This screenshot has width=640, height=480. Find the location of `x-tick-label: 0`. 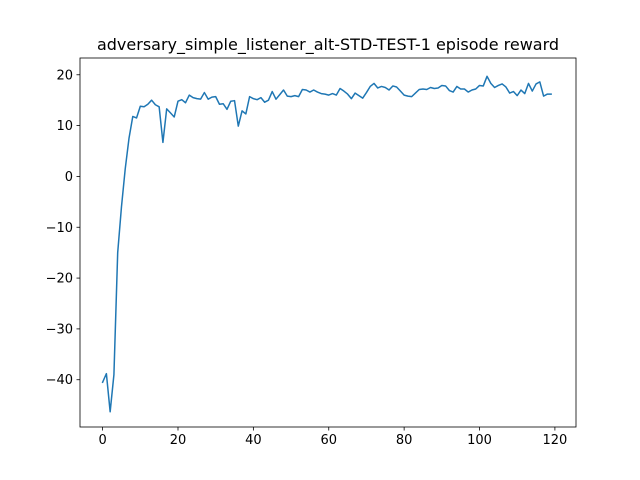

x-tick-label: 0 is located at coordinates (102, 440).